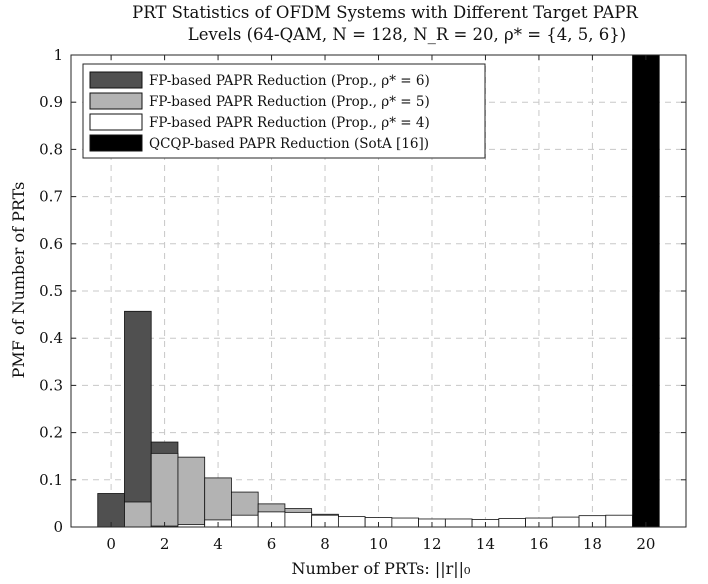 The width and height of the screenshot is (708, 584). Describe the element at coordinates (51, 291) in the screenshot. I see `y-tick-label: 0.5` at that location.